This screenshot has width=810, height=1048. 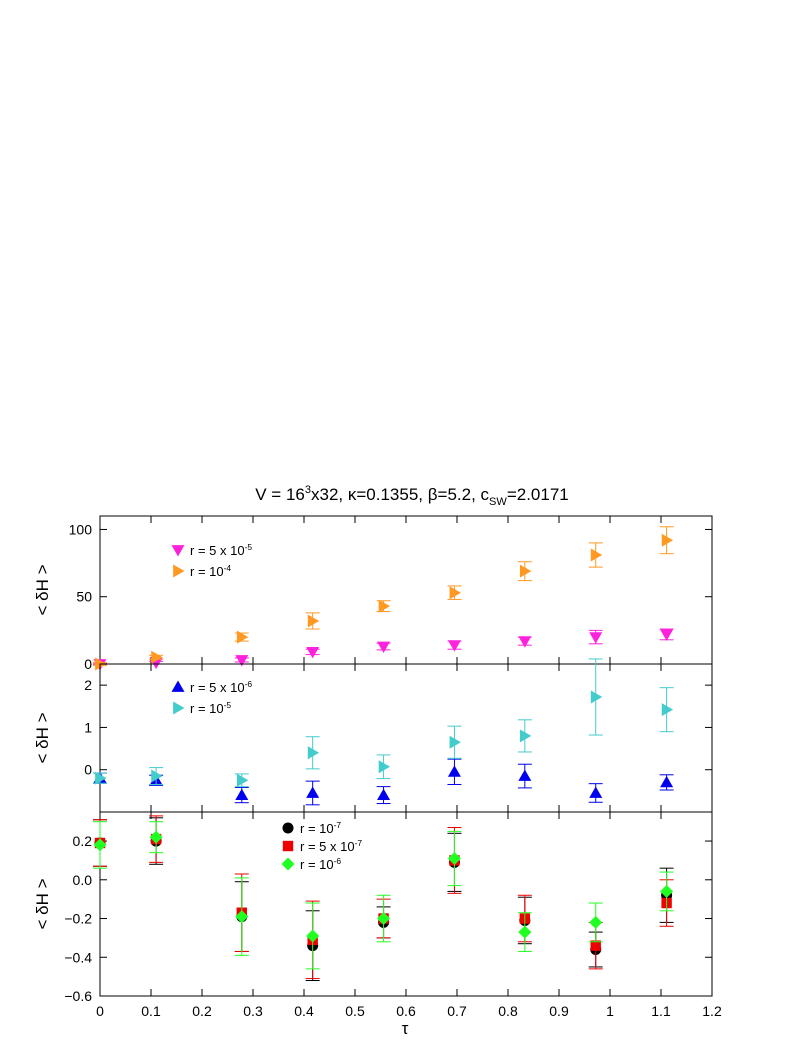 I want to click on y-tick-label: 2, so click(x=88, y=685).